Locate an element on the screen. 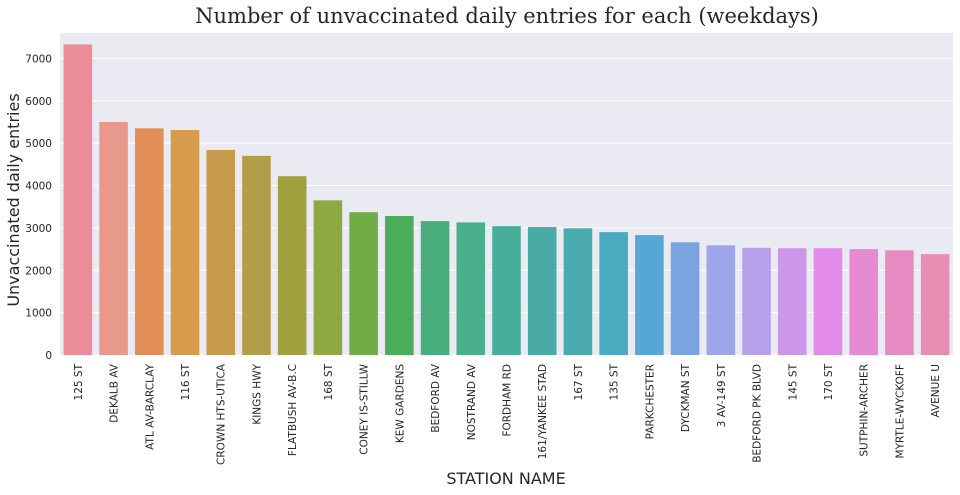 Image resolution: width=960 pixels, height=495 pixels. x-tick-label: NOSTRAND AV is located at coordinates (472, 401).